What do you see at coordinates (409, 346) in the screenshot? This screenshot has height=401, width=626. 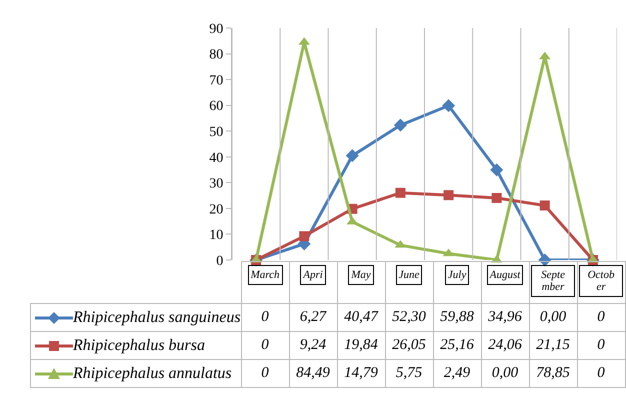 I see `data-label: 26,05` at bounding box center [409, 346].